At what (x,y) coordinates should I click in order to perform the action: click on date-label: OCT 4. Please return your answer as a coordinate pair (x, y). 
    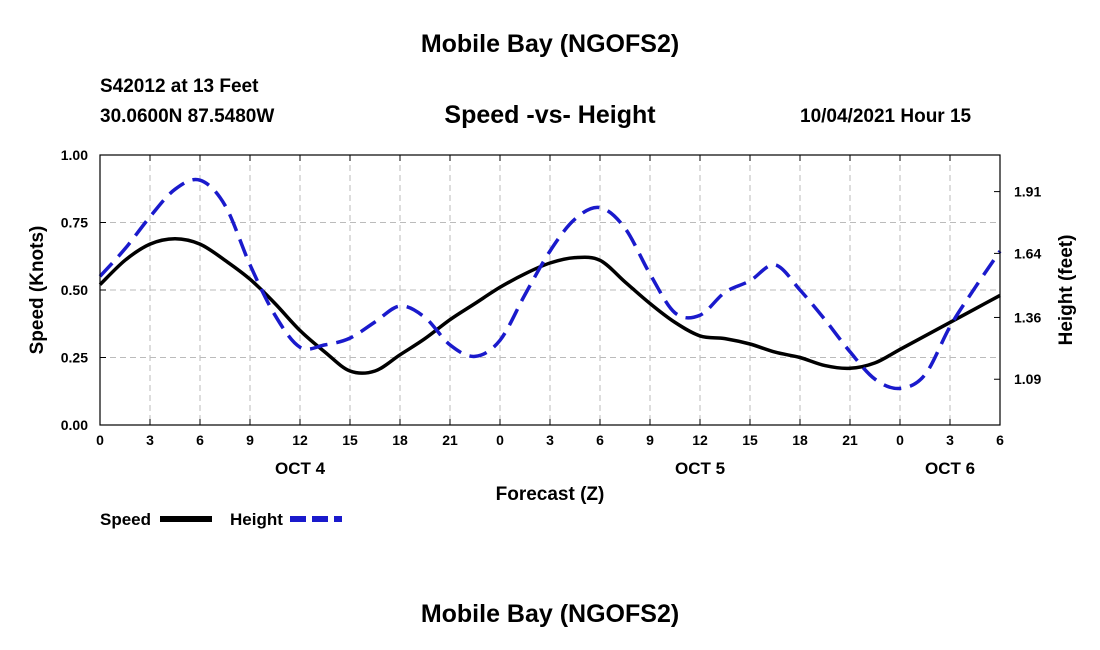
    Looking at the image, I should click on (300, 468).